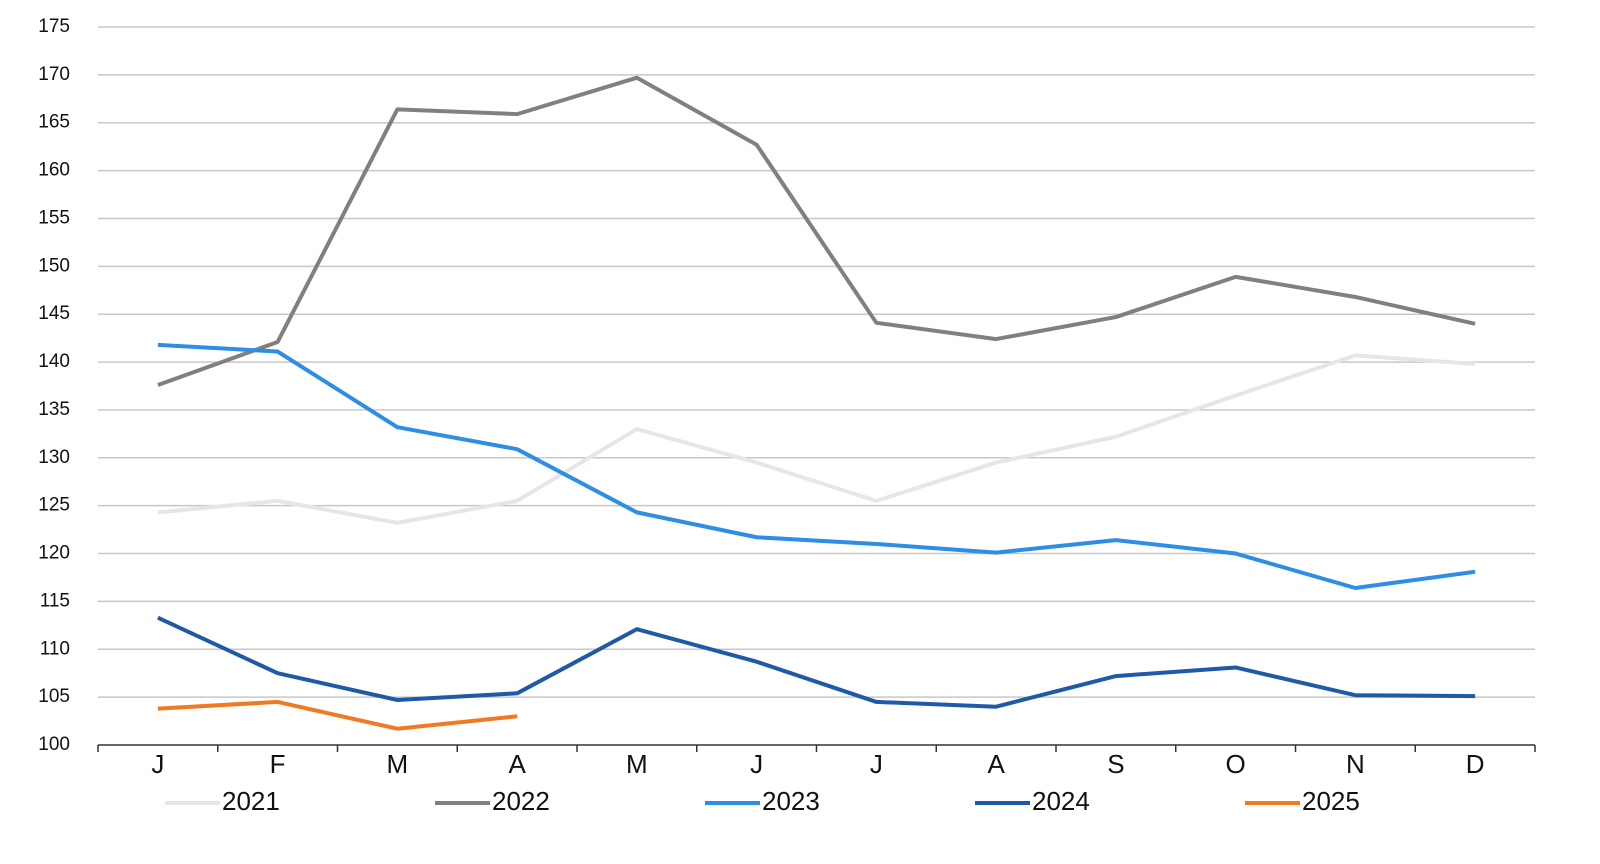 This screenshot has height=864, width=1600. What do you see at coordinates (54, 505) in the screenshot?
I see `y-tick-label: 125` at bounding box center [54, 505].